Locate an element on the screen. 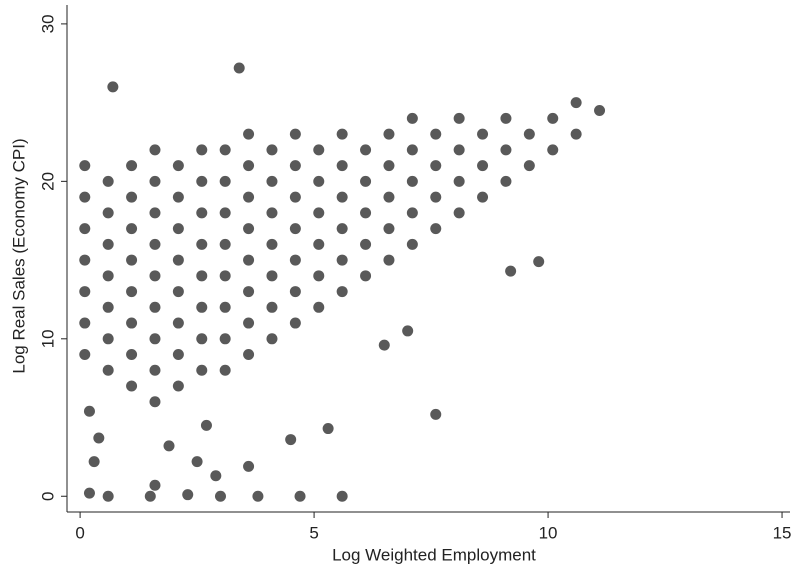 The width and height of the screenshot is (793, 569). y-tick-label: 20 is located at coordinates (47, 181).